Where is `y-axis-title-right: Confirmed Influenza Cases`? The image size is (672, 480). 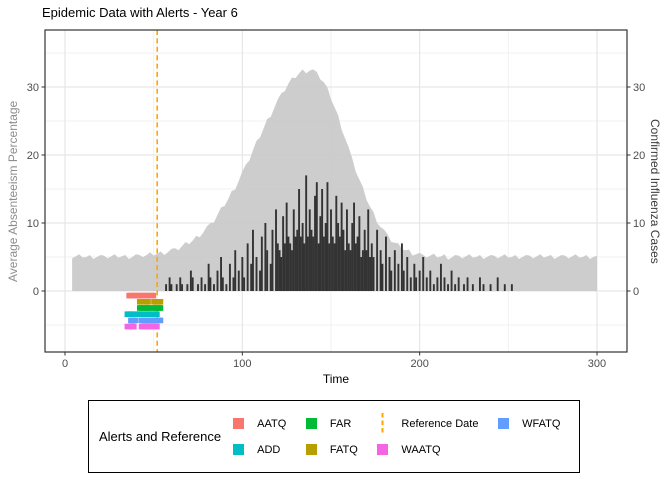 y-axis-title-right: Confirmed Influenza Cases is located at coordinates (655, 191).